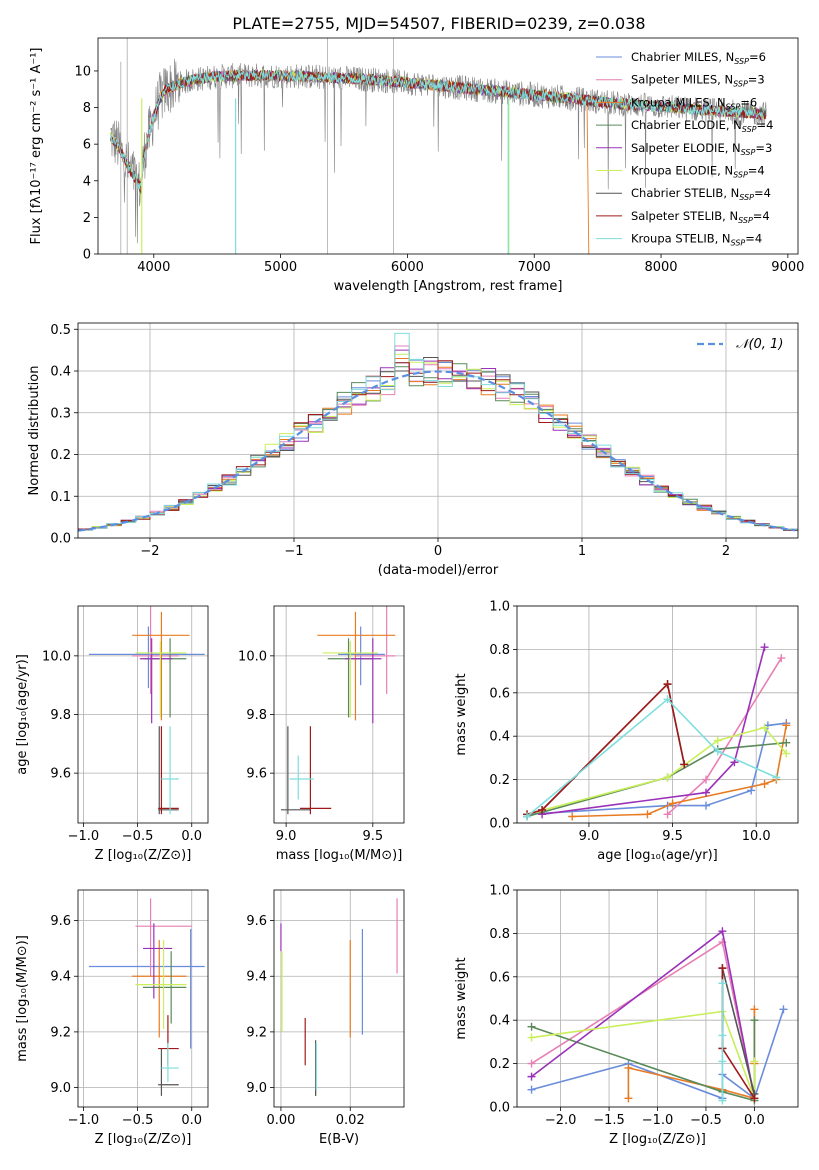 Image resolution: width=819 pixels, height=1170 pixels. What do you see at coordinates (87, 218) in the screenshot?
I see `y-tick-label: 2` at bounding box center [87, 218].